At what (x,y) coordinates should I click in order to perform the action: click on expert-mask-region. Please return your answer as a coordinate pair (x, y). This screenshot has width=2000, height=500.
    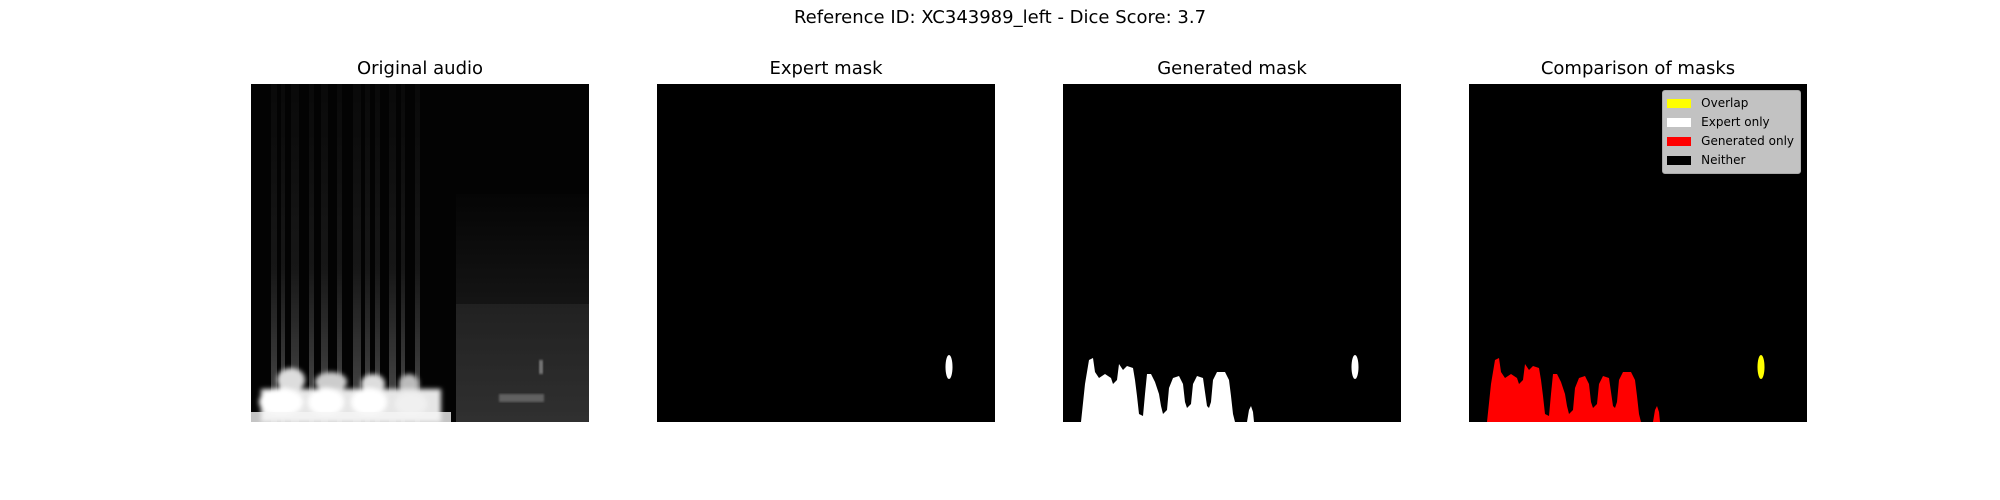
    Looking at the image, I should click on (949, 367).